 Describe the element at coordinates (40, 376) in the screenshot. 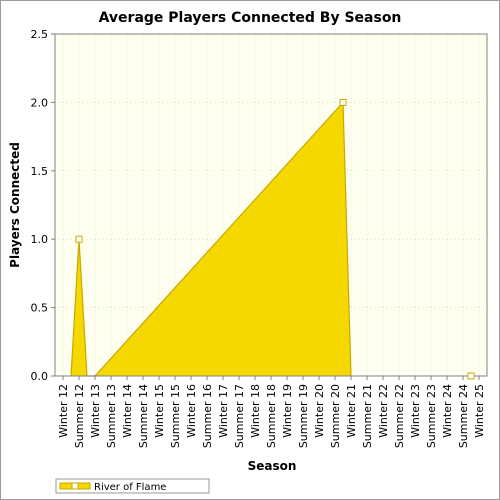

I see `y-tick-label: 0.0` at that location.